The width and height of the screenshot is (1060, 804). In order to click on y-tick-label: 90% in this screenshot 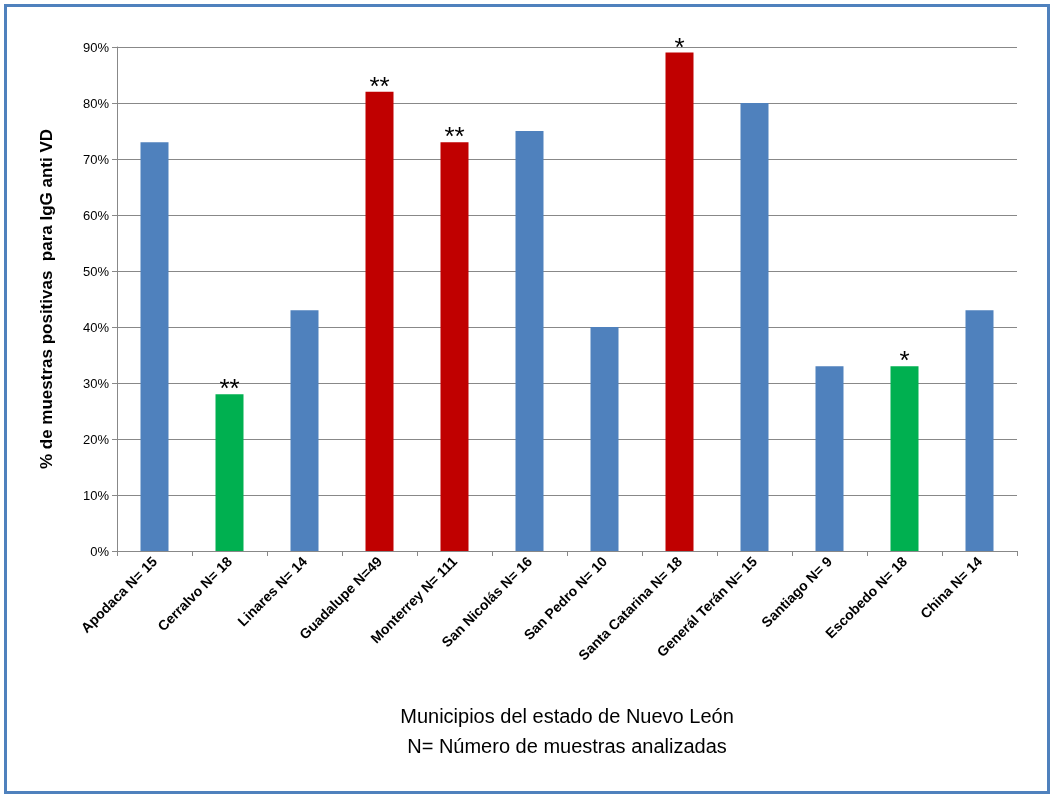, I will do `click(96, 47)`.